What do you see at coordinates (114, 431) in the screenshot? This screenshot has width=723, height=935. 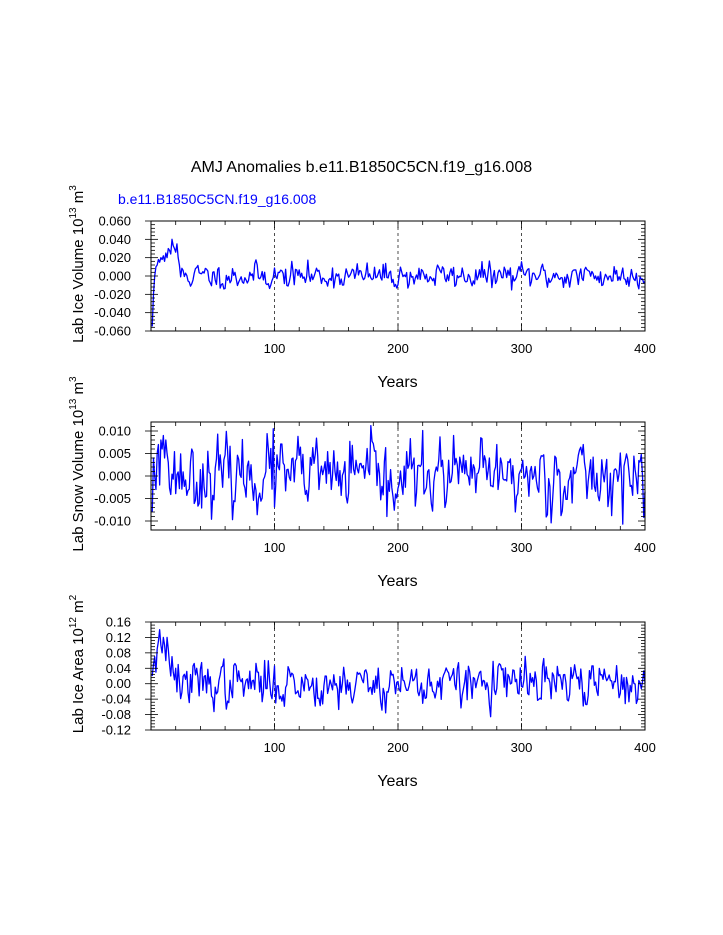 I see `y-tick-label: 0.010` at bounding box center [114, 431].